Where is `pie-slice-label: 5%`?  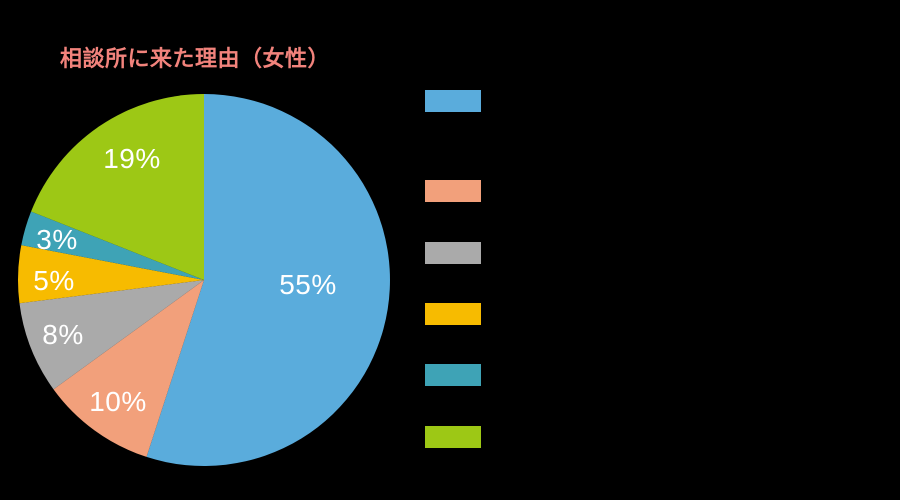
pie-slice-label: 5% is located at coordinates (53, 280).